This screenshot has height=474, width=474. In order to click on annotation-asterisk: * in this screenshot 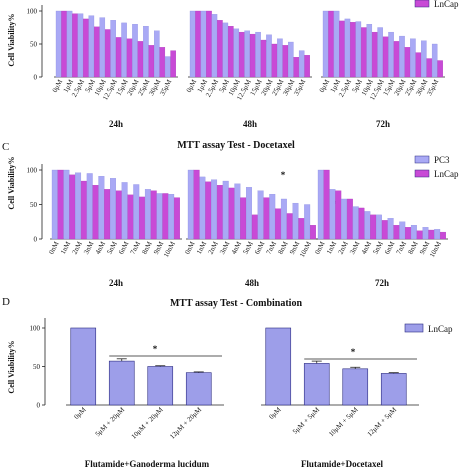, I will do `click(155, 349)`.